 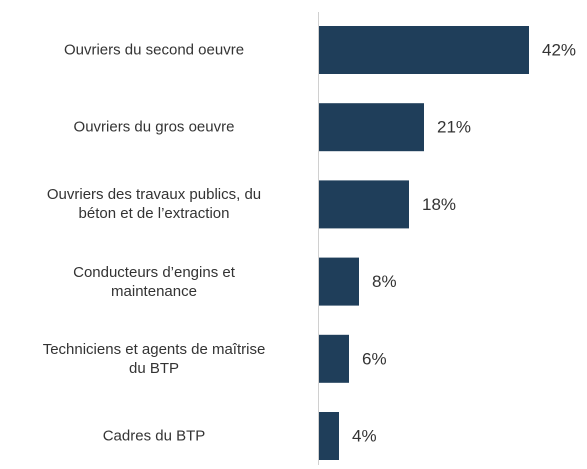 I want to click on value-label: 8%, so click(x=384, y=281).